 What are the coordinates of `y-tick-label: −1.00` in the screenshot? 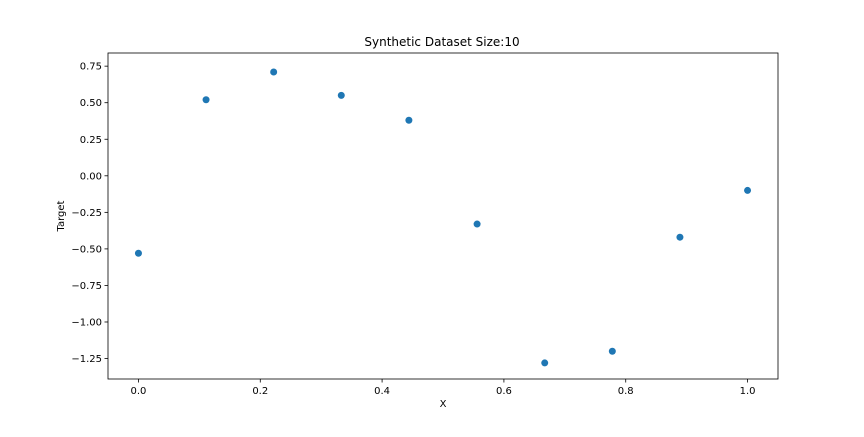 It's located at (86, 322).